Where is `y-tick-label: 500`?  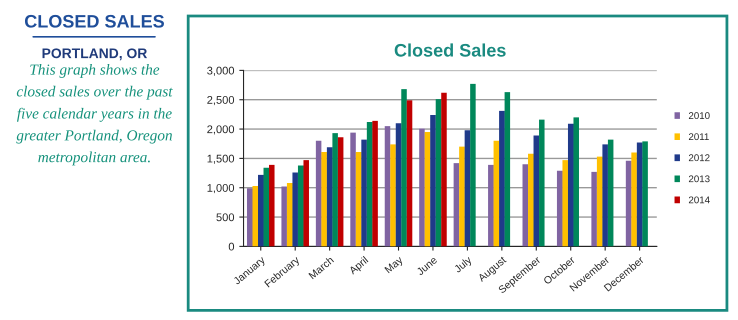
y-tick-label: 500 is located at coordinates (225, 217).